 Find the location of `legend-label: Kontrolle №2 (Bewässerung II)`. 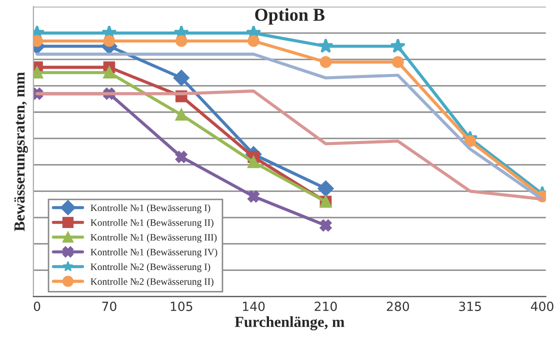

legend-label: Kontrolle №2 (Bewässerung II) is located at coordinates (152, 282).